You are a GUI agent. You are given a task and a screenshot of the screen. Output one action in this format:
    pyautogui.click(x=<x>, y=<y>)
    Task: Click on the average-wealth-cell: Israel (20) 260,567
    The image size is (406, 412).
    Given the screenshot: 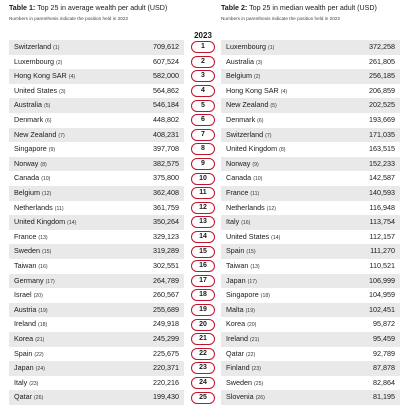 What is the action you would take?
    pyautogui.click(x=96, y=295)
    